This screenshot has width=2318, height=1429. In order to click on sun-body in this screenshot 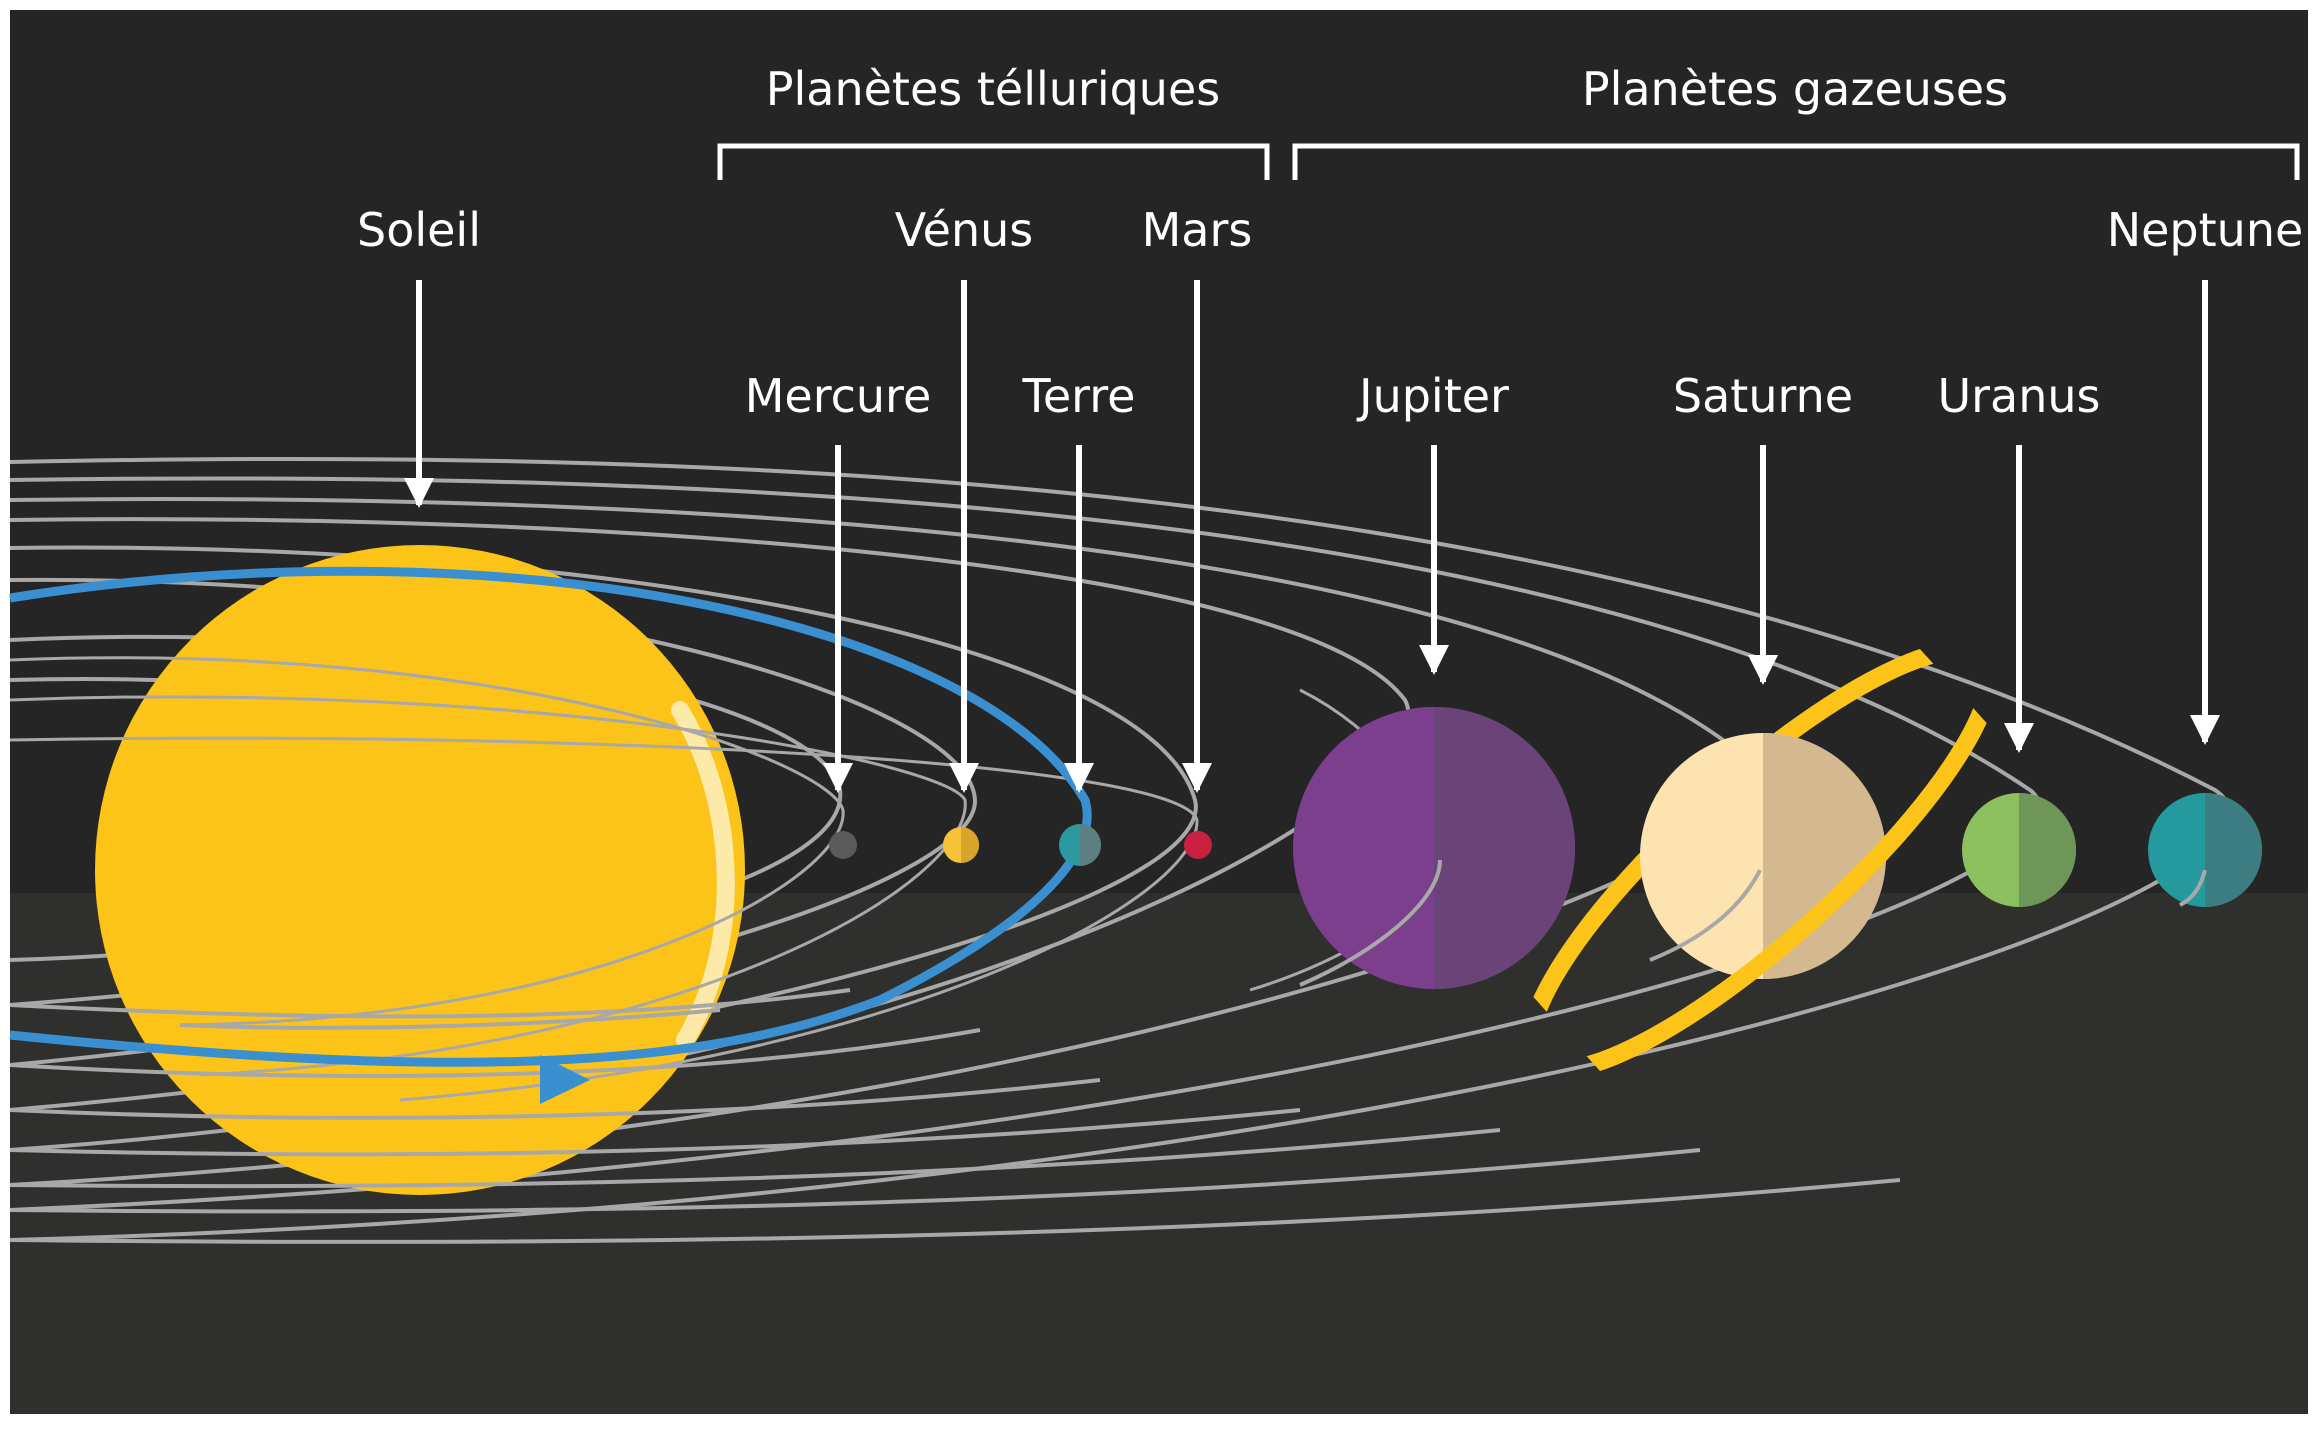, I will do `click(420, 870)`.